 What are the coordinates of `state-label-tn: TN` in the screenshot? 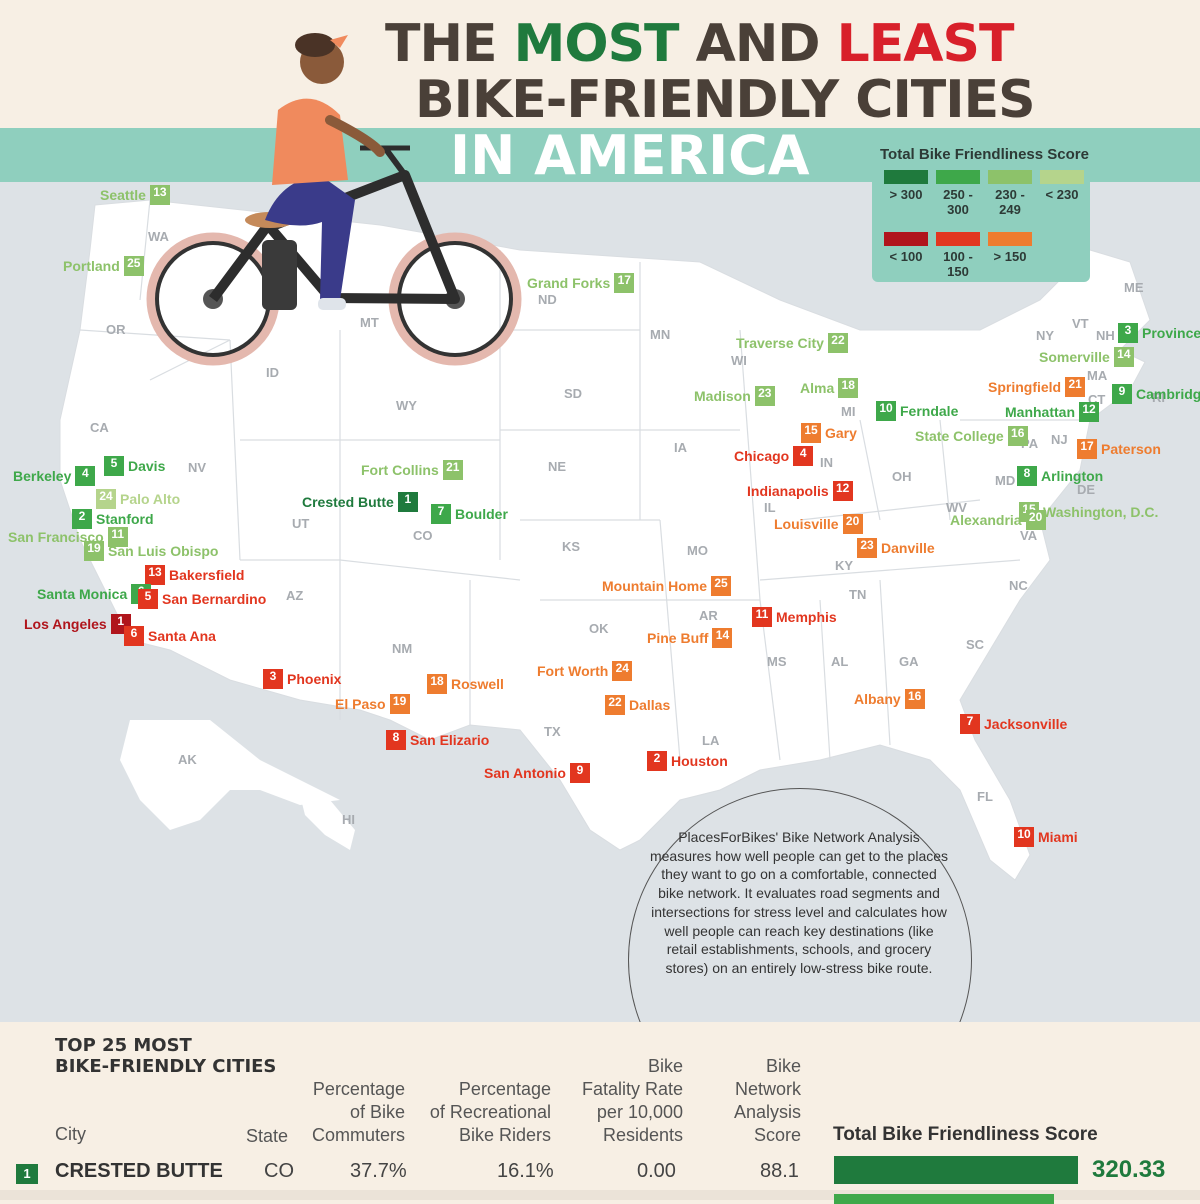 It's located at (858, 594).